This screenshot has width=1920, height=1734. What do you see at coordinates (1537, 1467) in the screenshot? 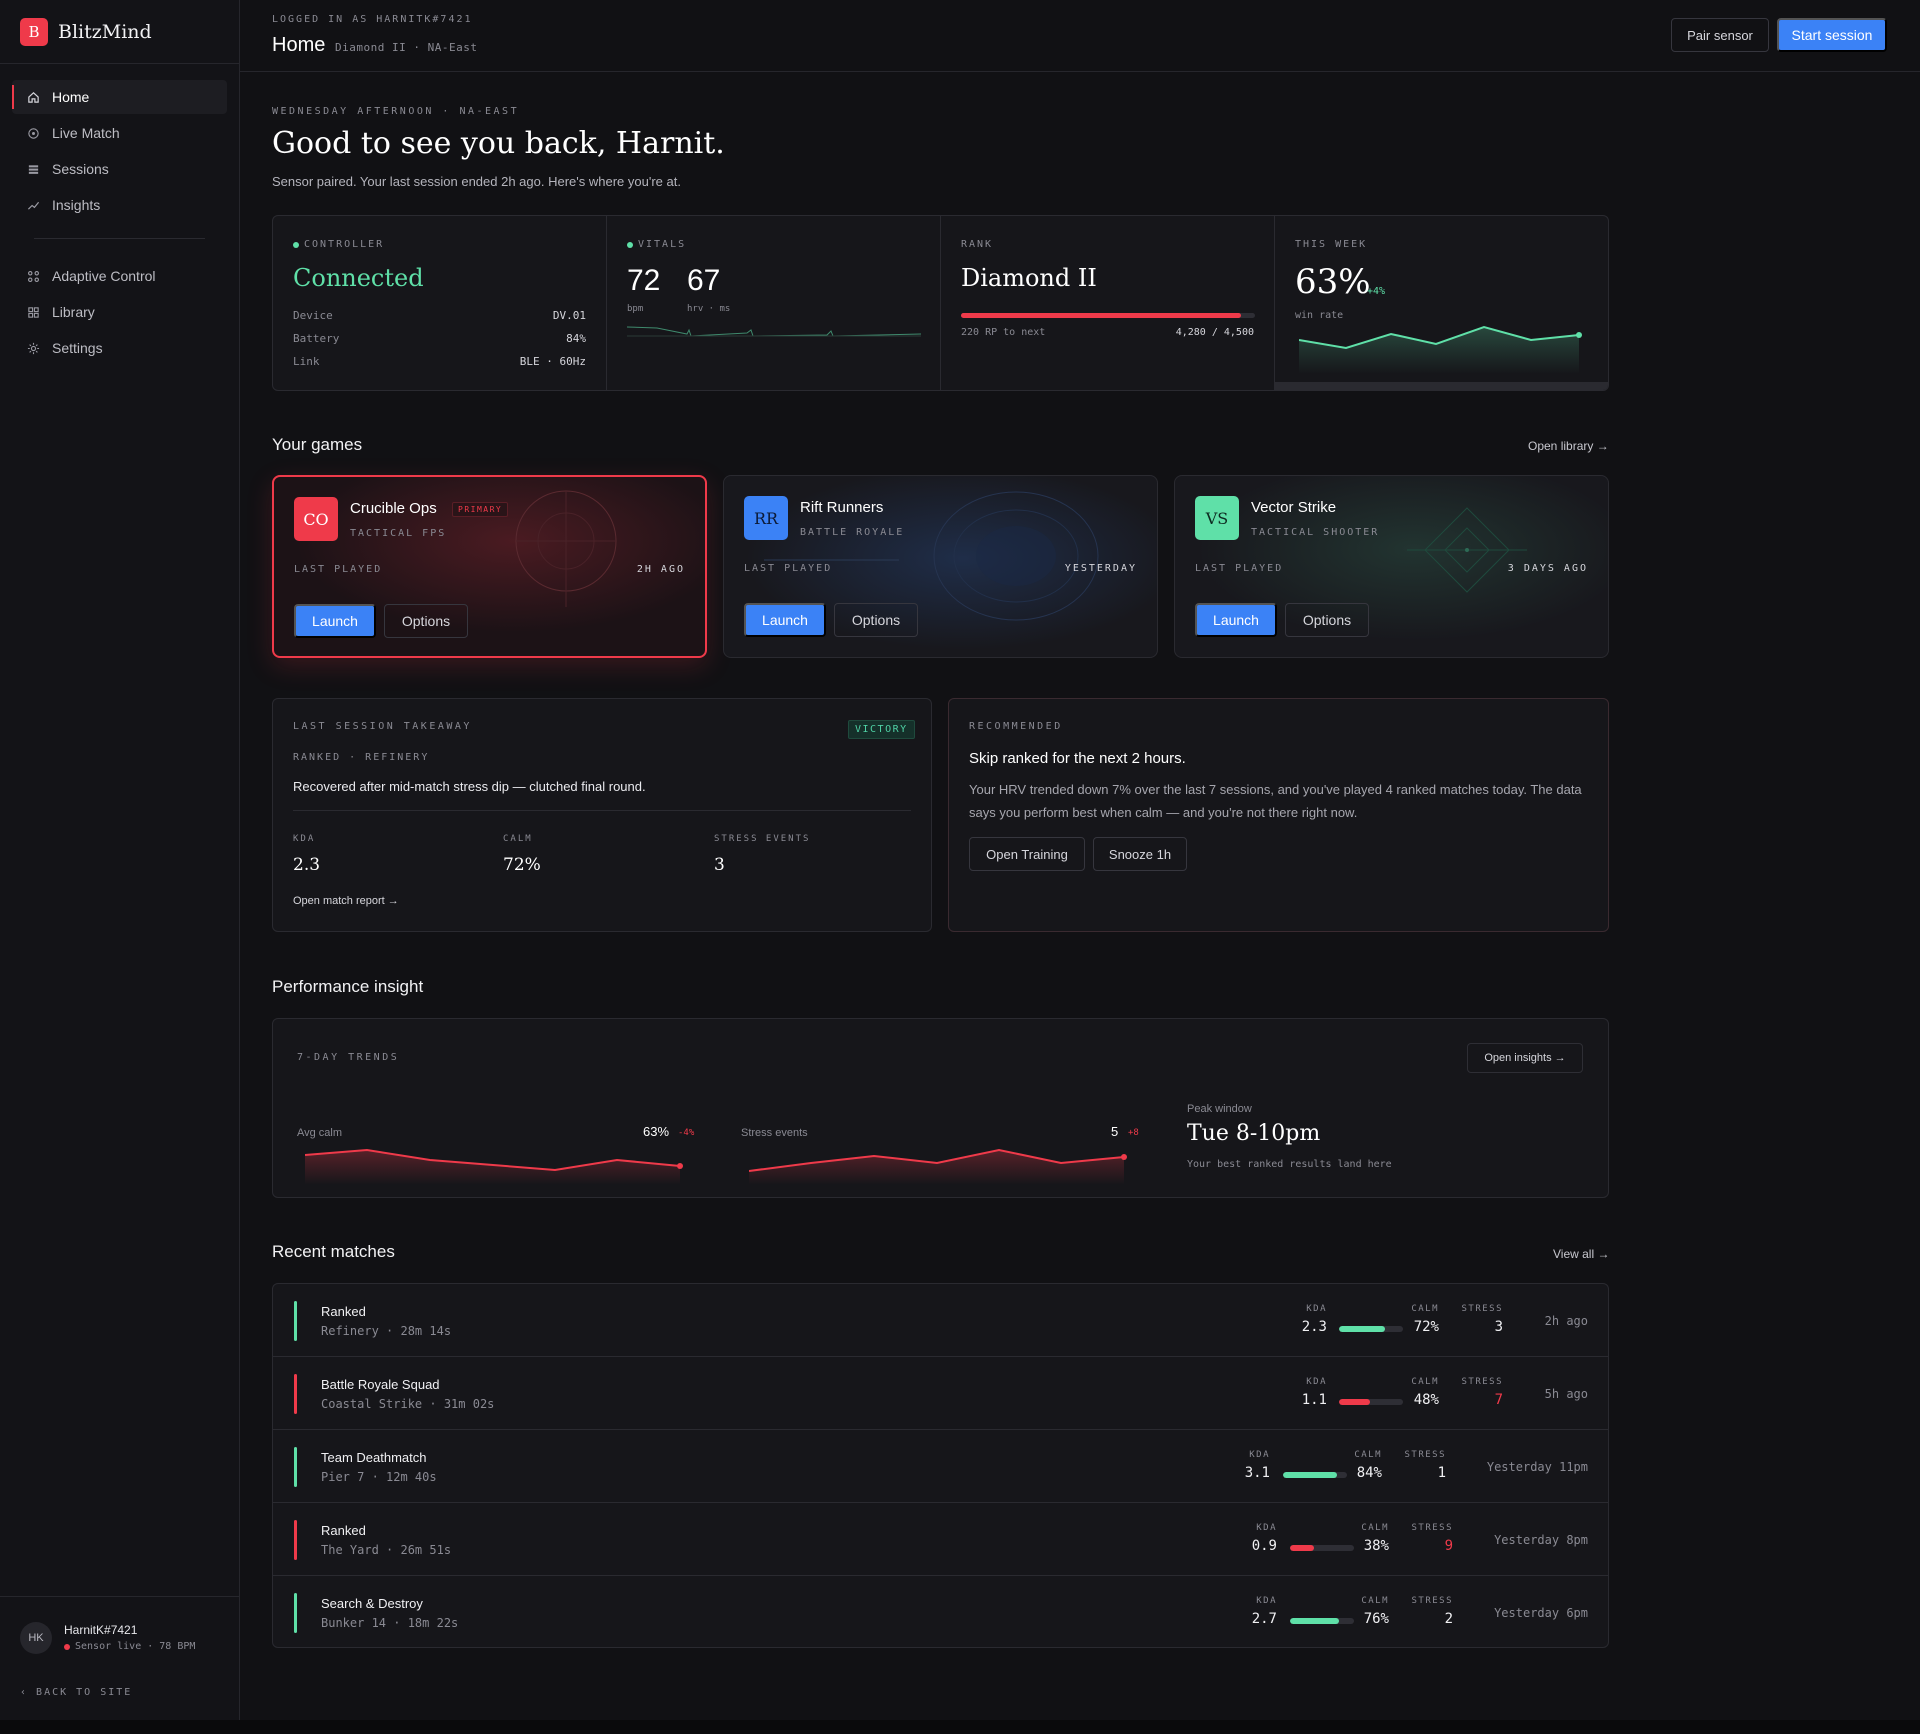
I see `match-time: Yesterday 11pm` at bounding box center [1537, 1467].